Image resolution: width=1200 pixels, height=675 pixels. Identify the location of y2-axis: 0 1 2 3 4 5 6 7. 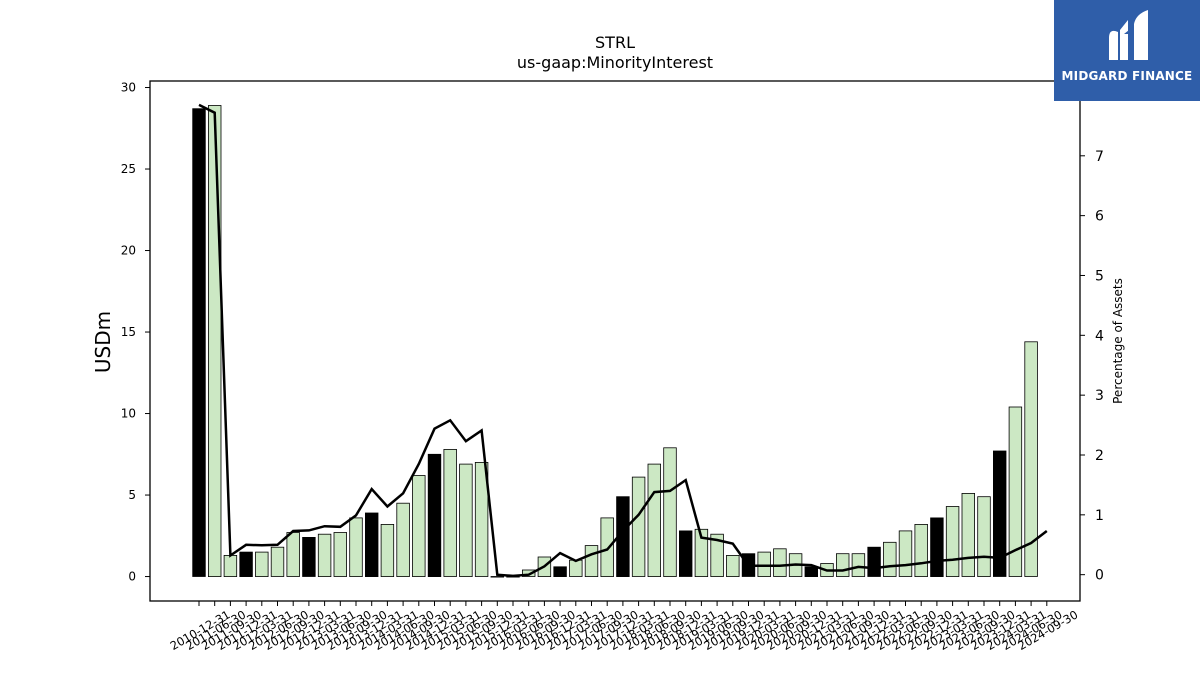
(1092, 366).